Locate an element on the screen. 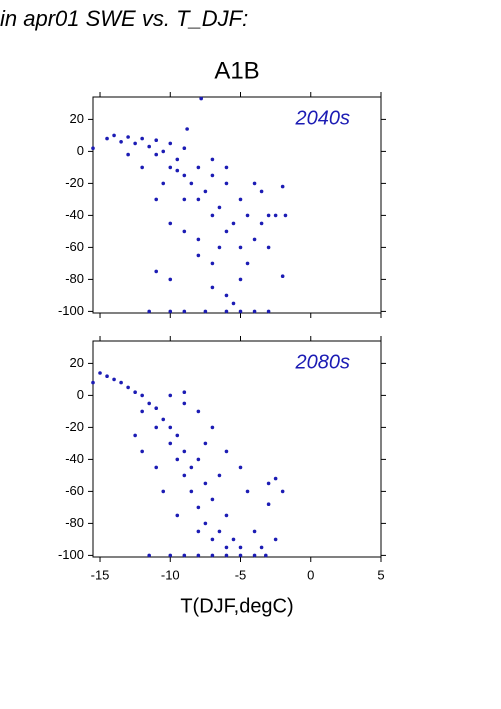 This screenshot has width=501, height=709. x-tick-label: 5 is located at coordinates (380, 574).